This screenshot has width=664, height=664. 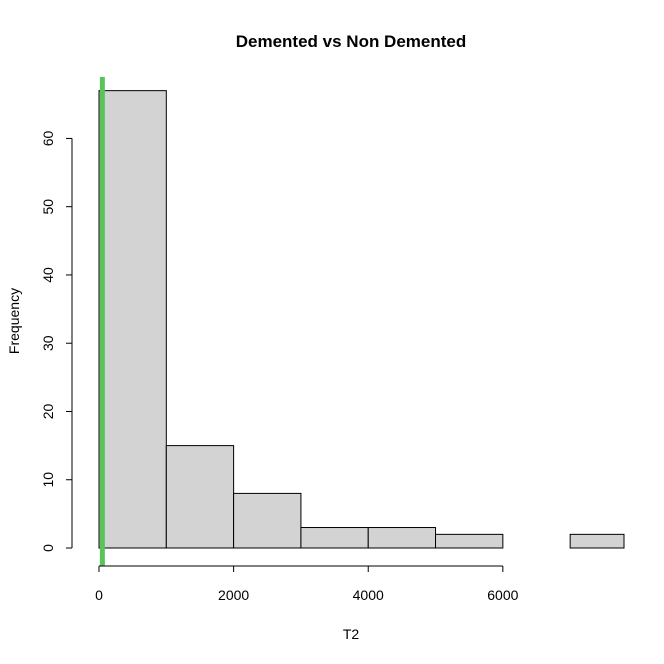 What do you see at coordinates (14, 321) in the screenshot?
I see `y-axis-label: Frequency` at bounding box center [14, 321].